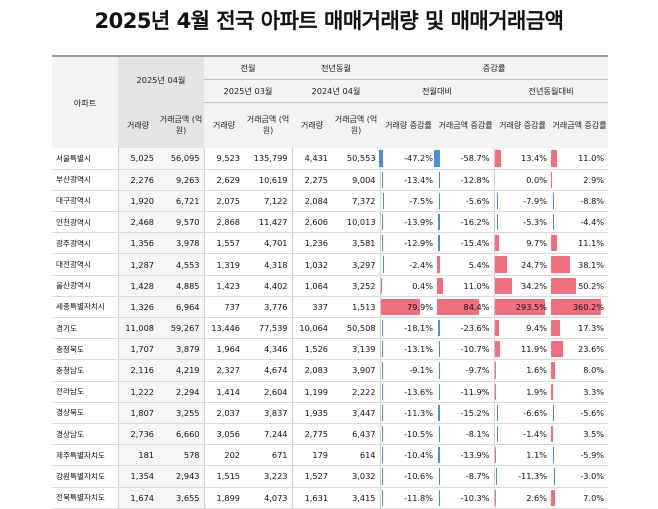 The height and width of the screenshot is (509, 658). I want to click on yoy-volume-rate-cell: 1.1%, so click(522, 455).